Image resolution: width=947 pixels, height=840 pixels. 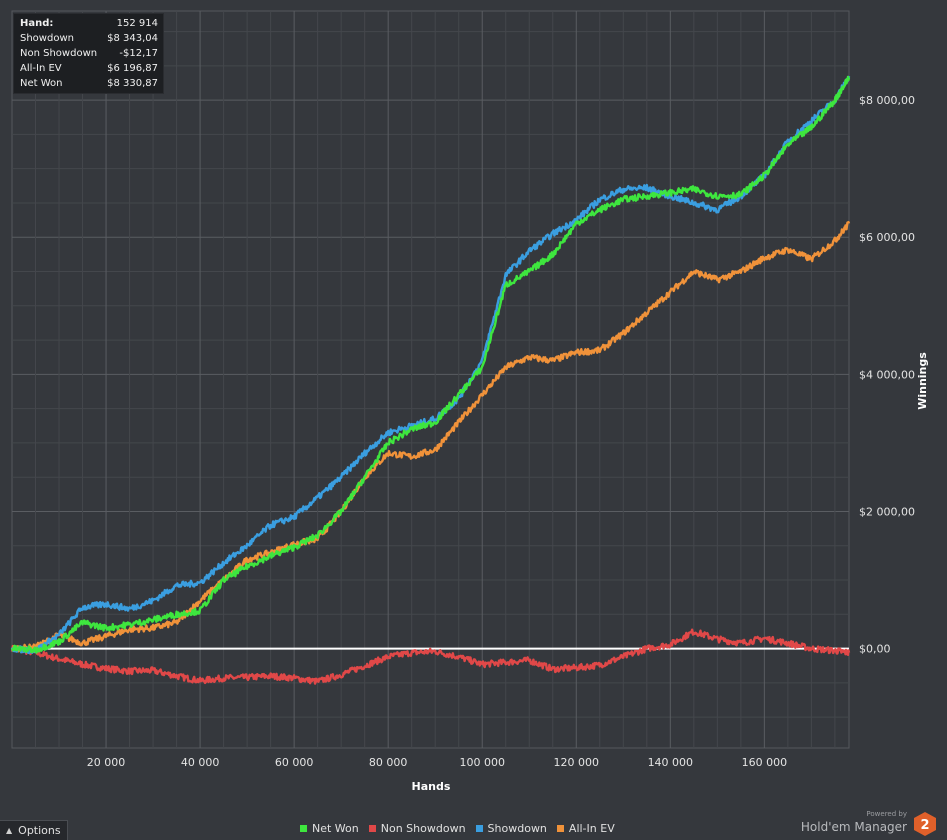 What do you see at coordinates (591, 828) in the screenshot?
I see `legend-label: All-In EV` at bounding box center [591, 828].